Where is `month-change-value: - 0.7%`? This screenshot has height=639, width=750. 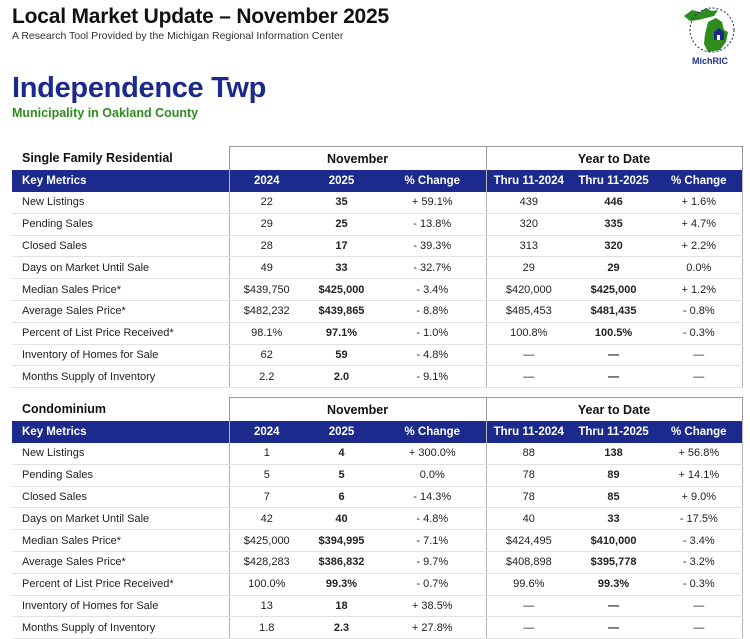 month-change-value: - 0.7% is located at coordinates (433, 584).